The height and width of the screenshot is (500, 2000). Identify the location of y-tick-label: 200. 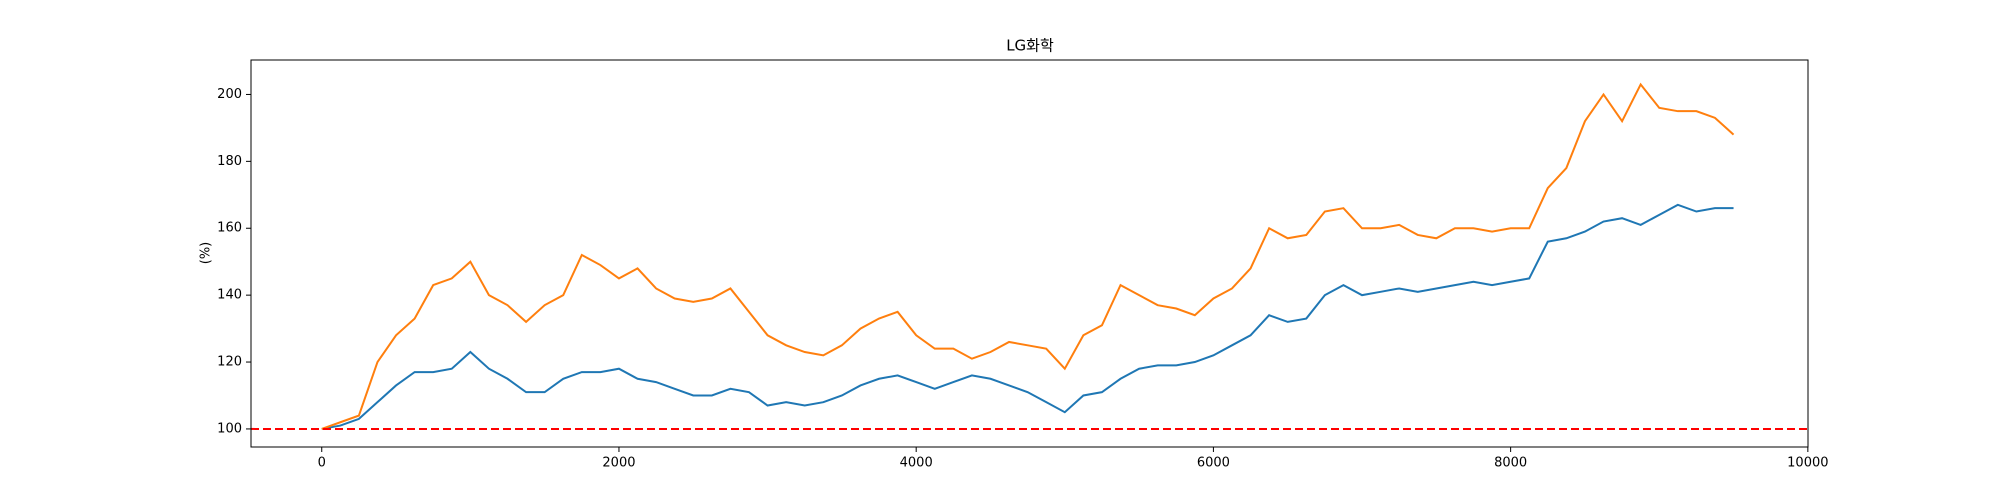
(229, 94).